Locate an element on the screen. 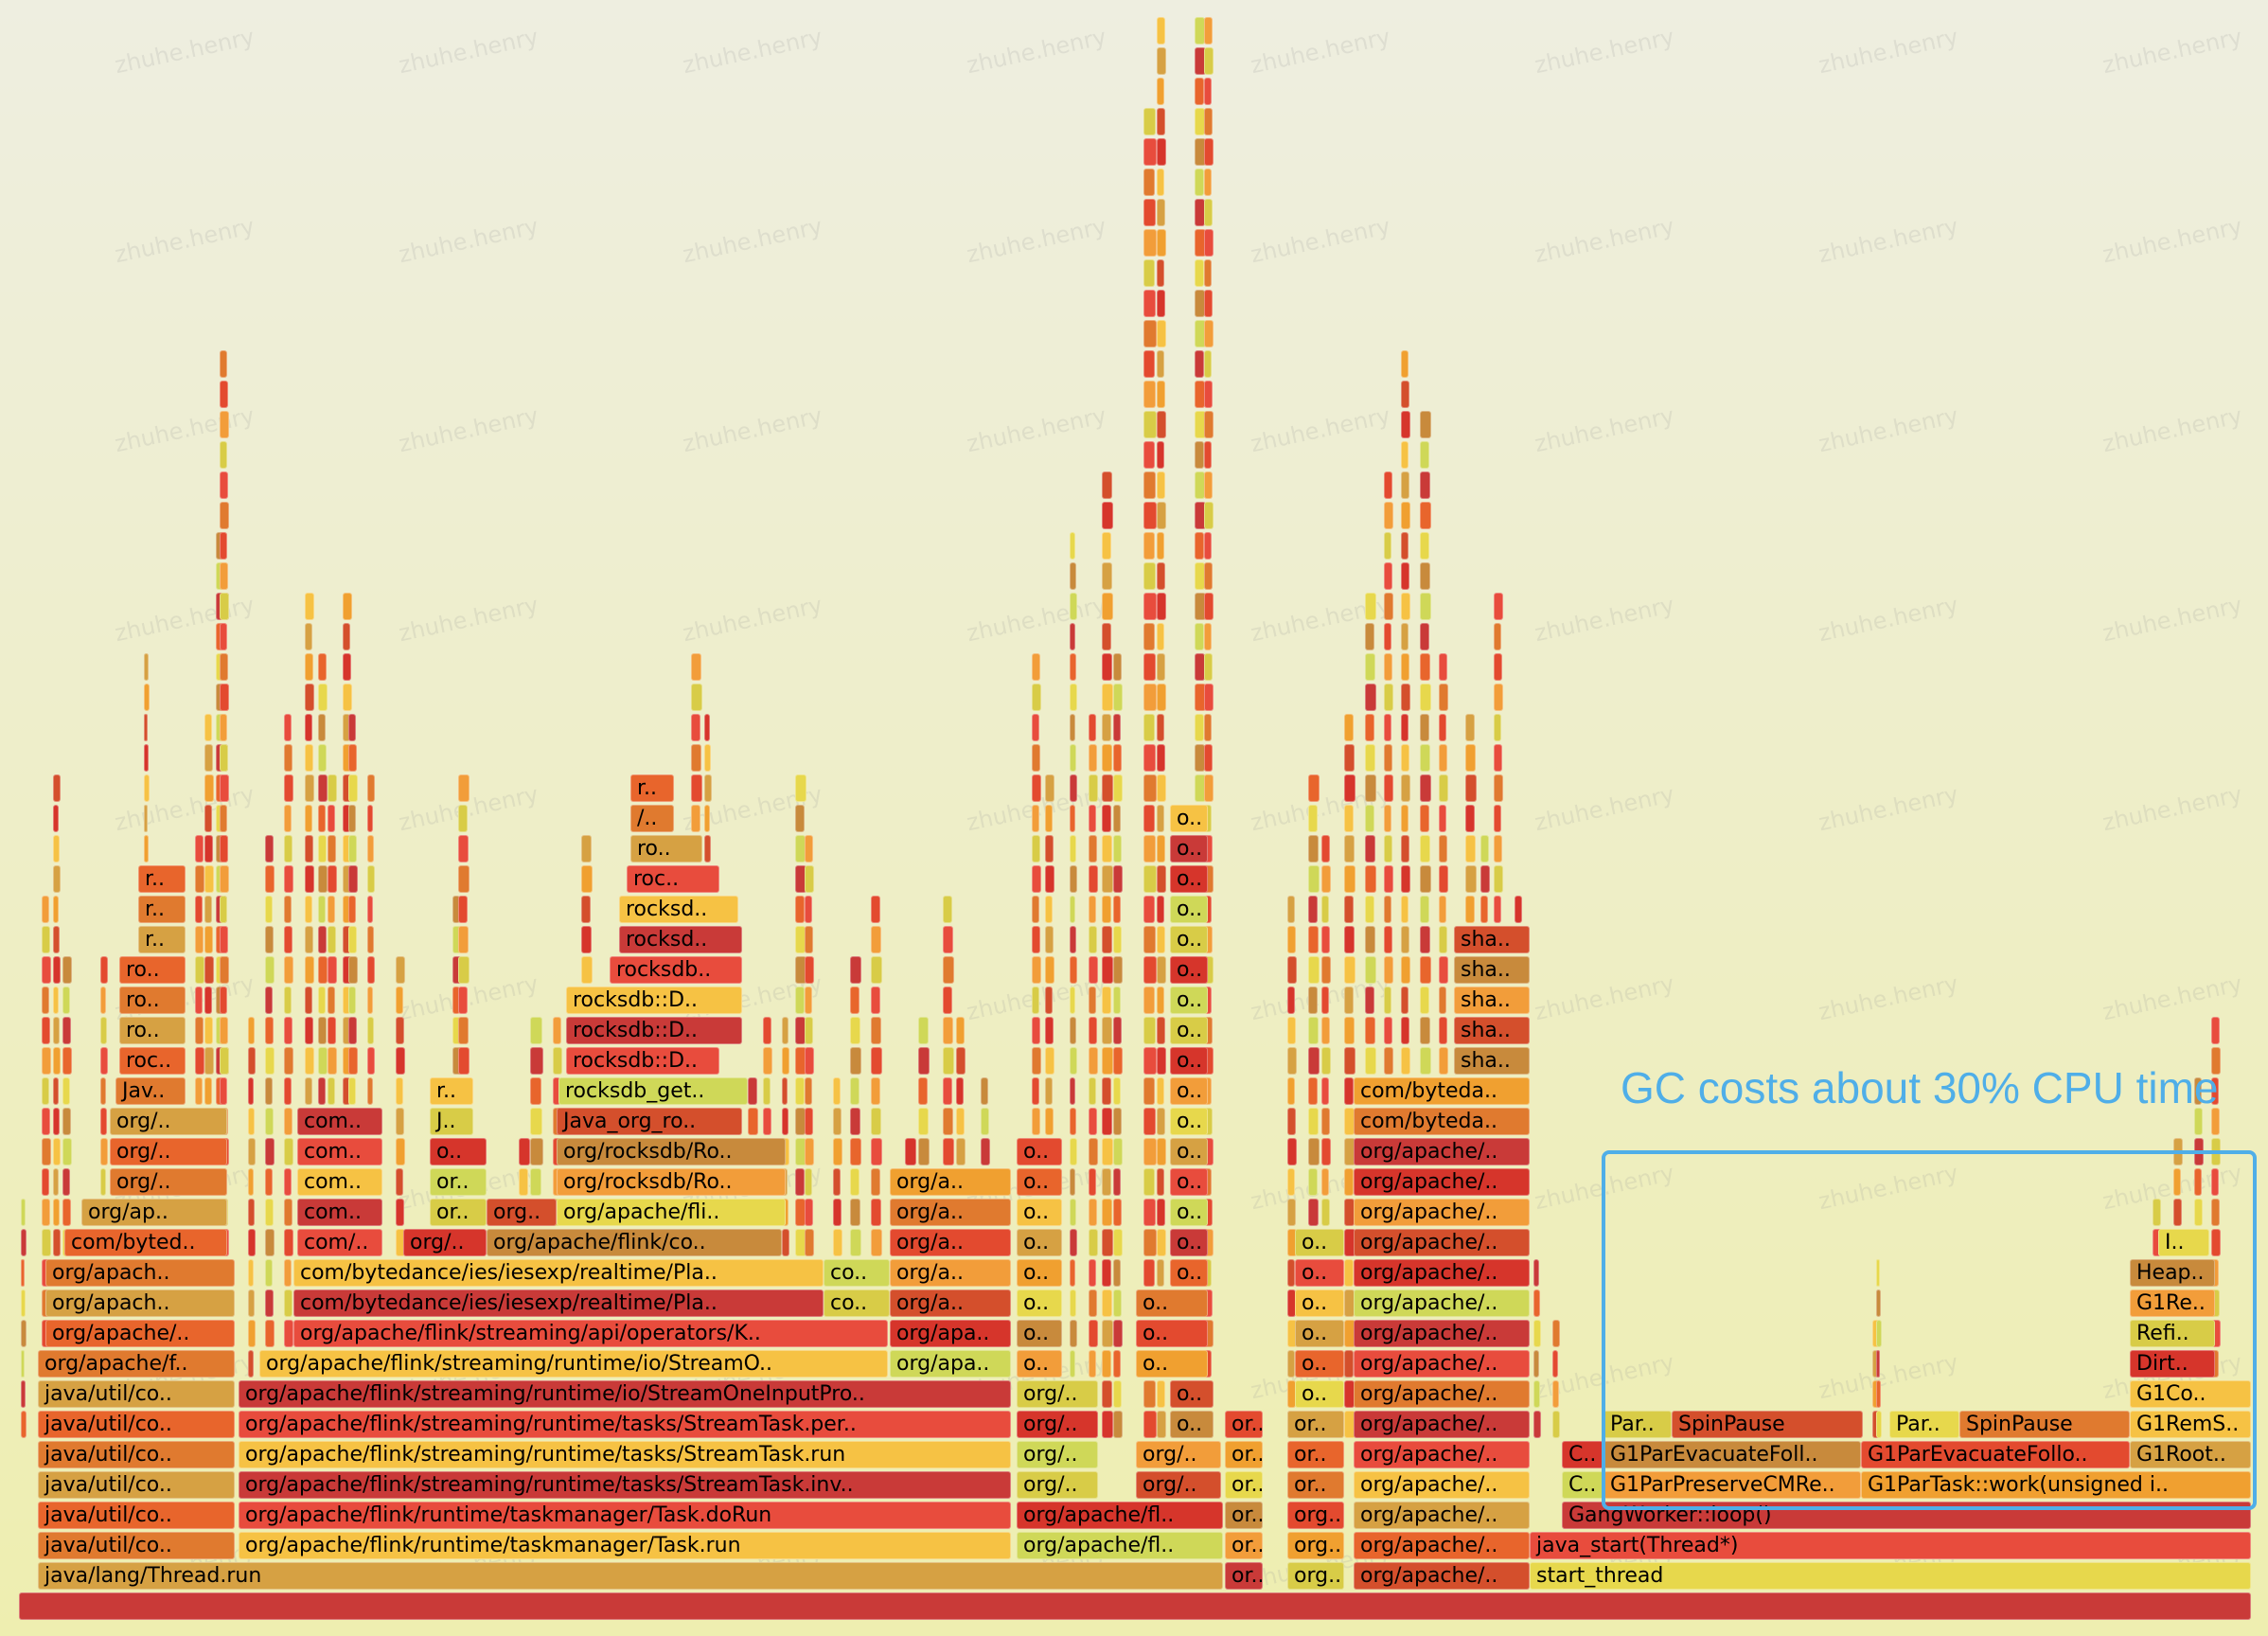 This screenshot has width=2268, height=1636. flame-frame: o.. is located at coordinates (1039, 1151).